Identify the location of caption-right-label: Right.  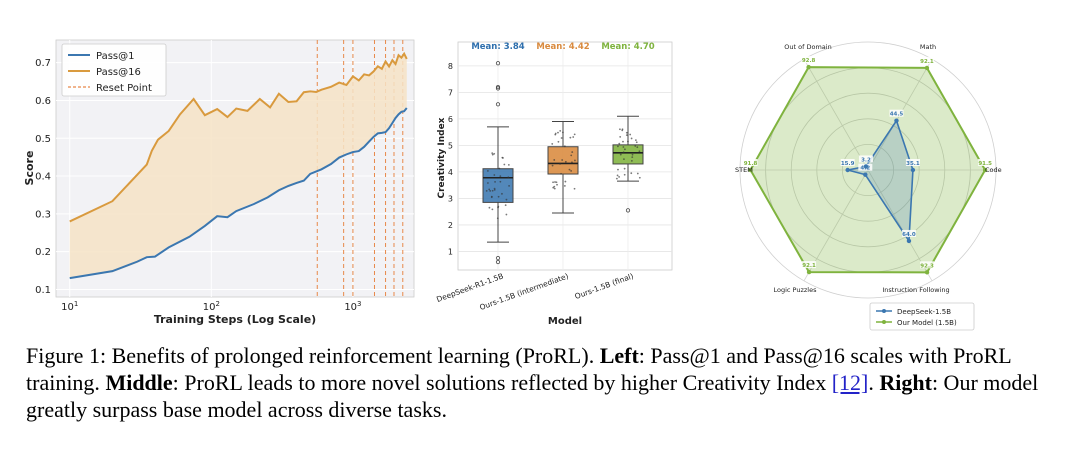
(905, 382).